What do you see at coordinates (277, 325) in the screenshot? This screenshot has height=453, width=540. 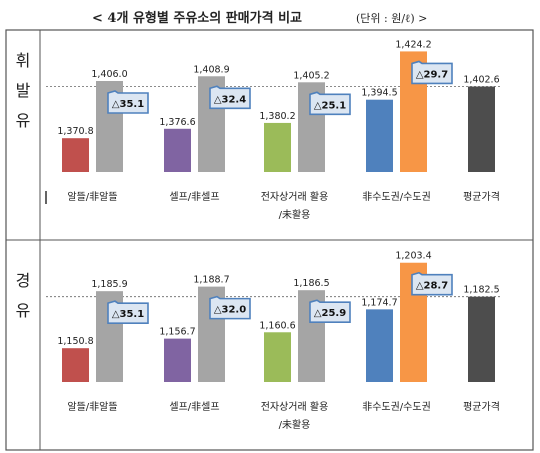 I see `data-label: 1,160.6` at bounding box center [277, 325].